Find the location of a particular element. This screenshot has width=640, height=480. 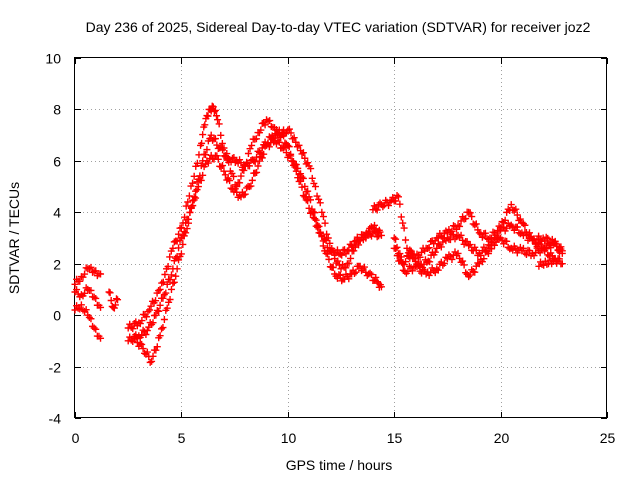

x-tick-label: 10 is located at coordinates (289, 438).